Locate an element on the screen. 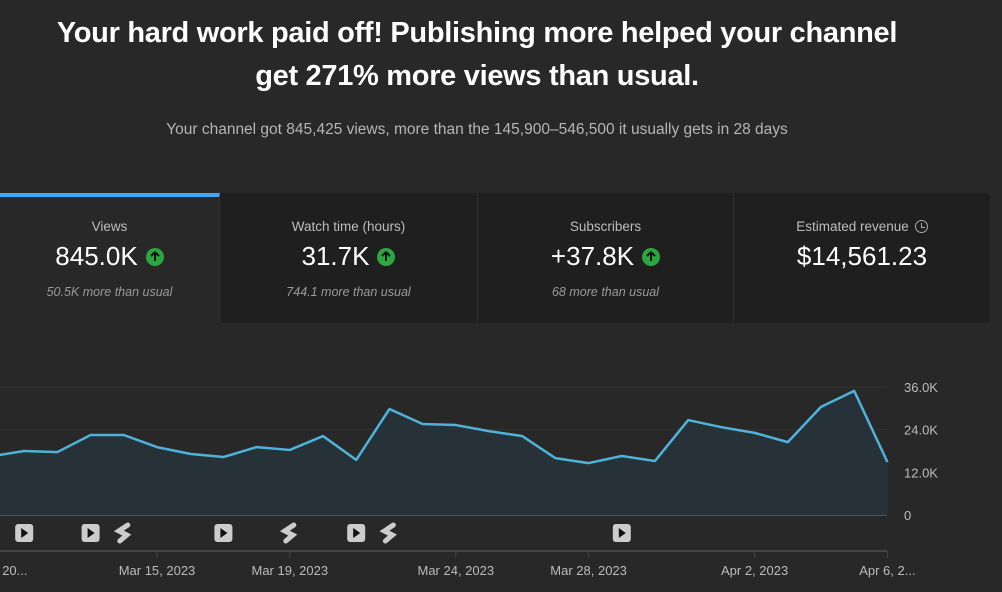  card-label: Estimated revenue is located at coordinates (852, 226).